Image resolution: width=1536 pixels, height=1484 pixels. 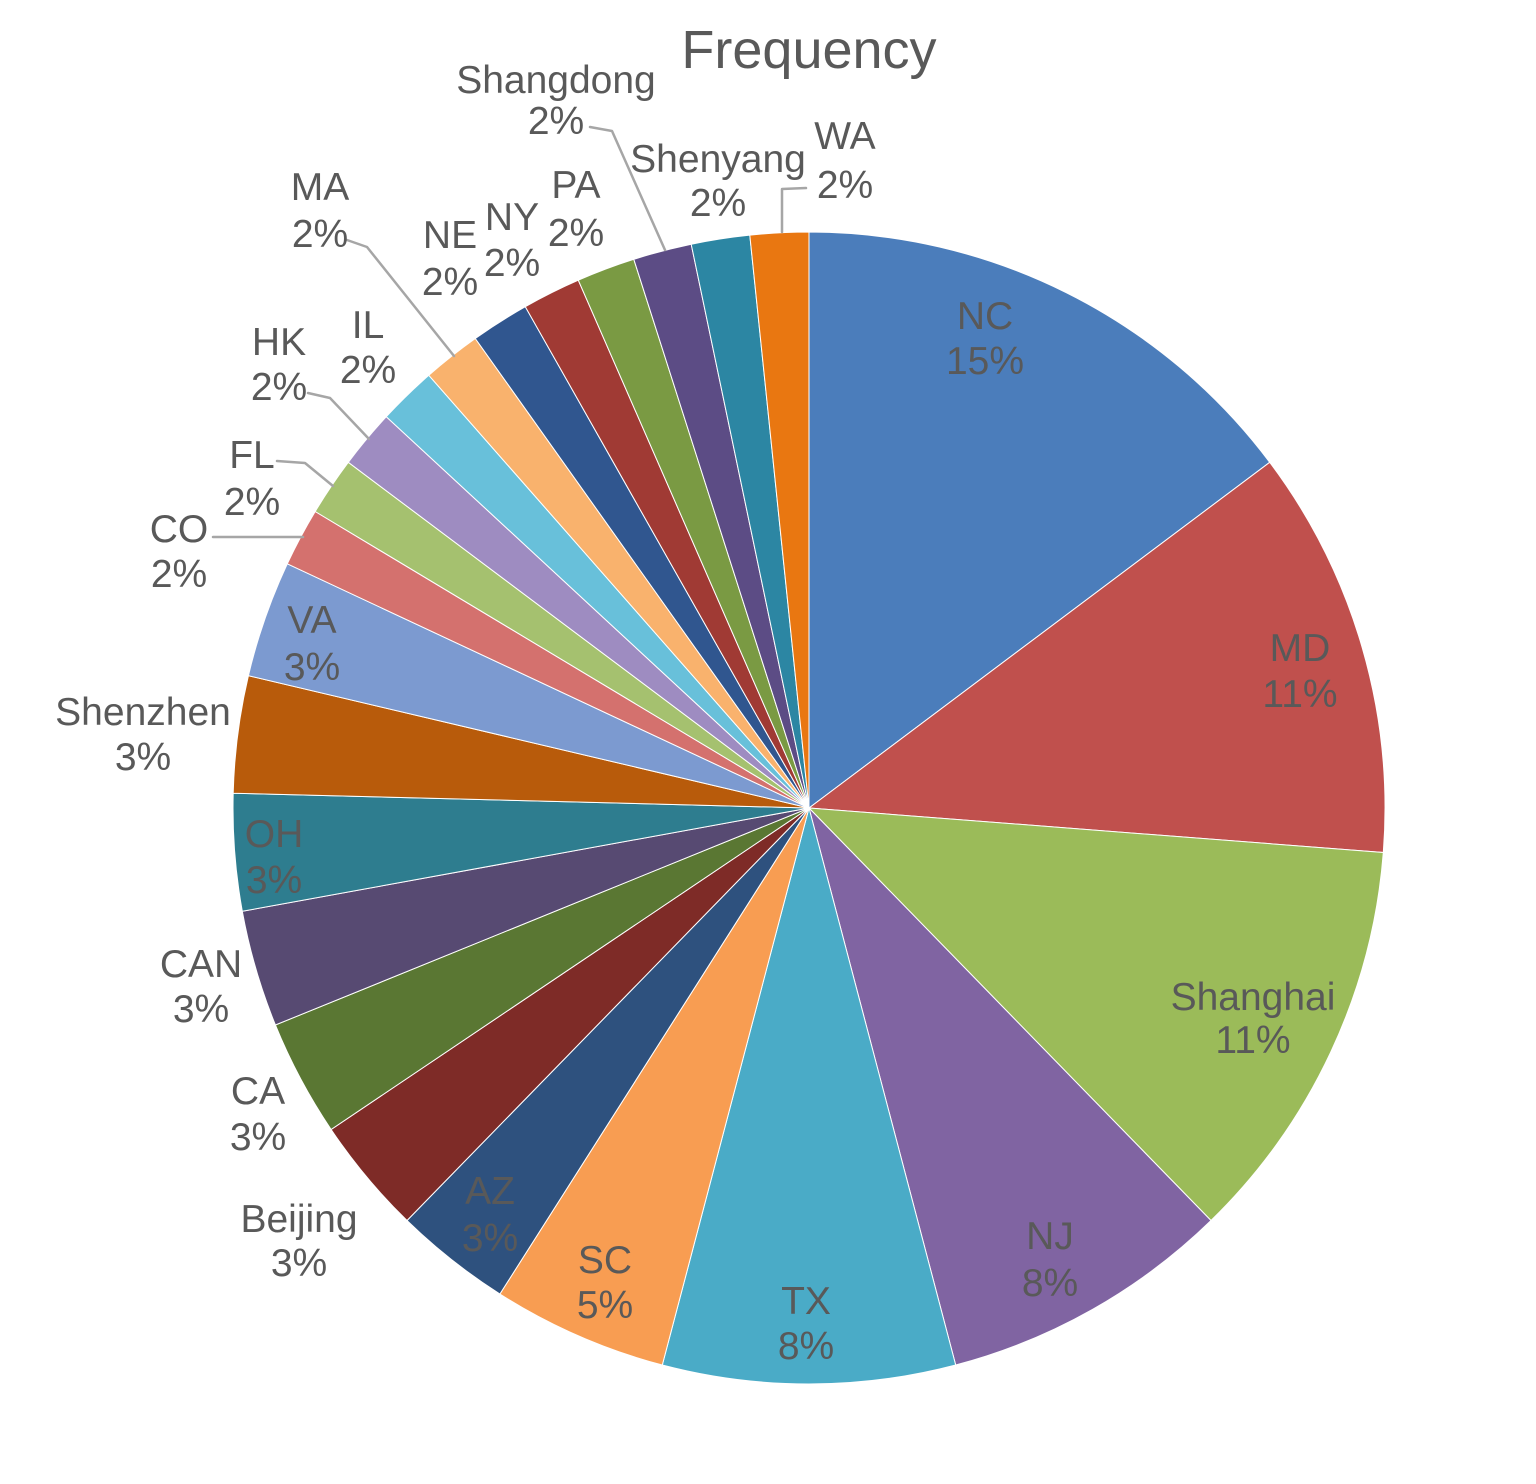 What do you see at coordinates (718, 159) in the screenshot?
I see `slice-name-label-Shenyang: Shenyang` at bounding box center [718, 159].